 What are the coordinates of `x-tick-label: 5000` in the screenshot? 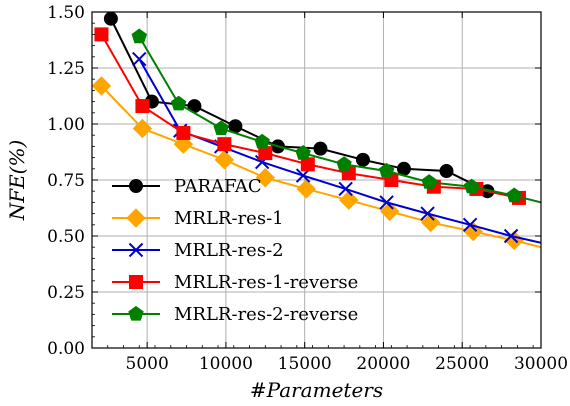 It's located at (147, 364).